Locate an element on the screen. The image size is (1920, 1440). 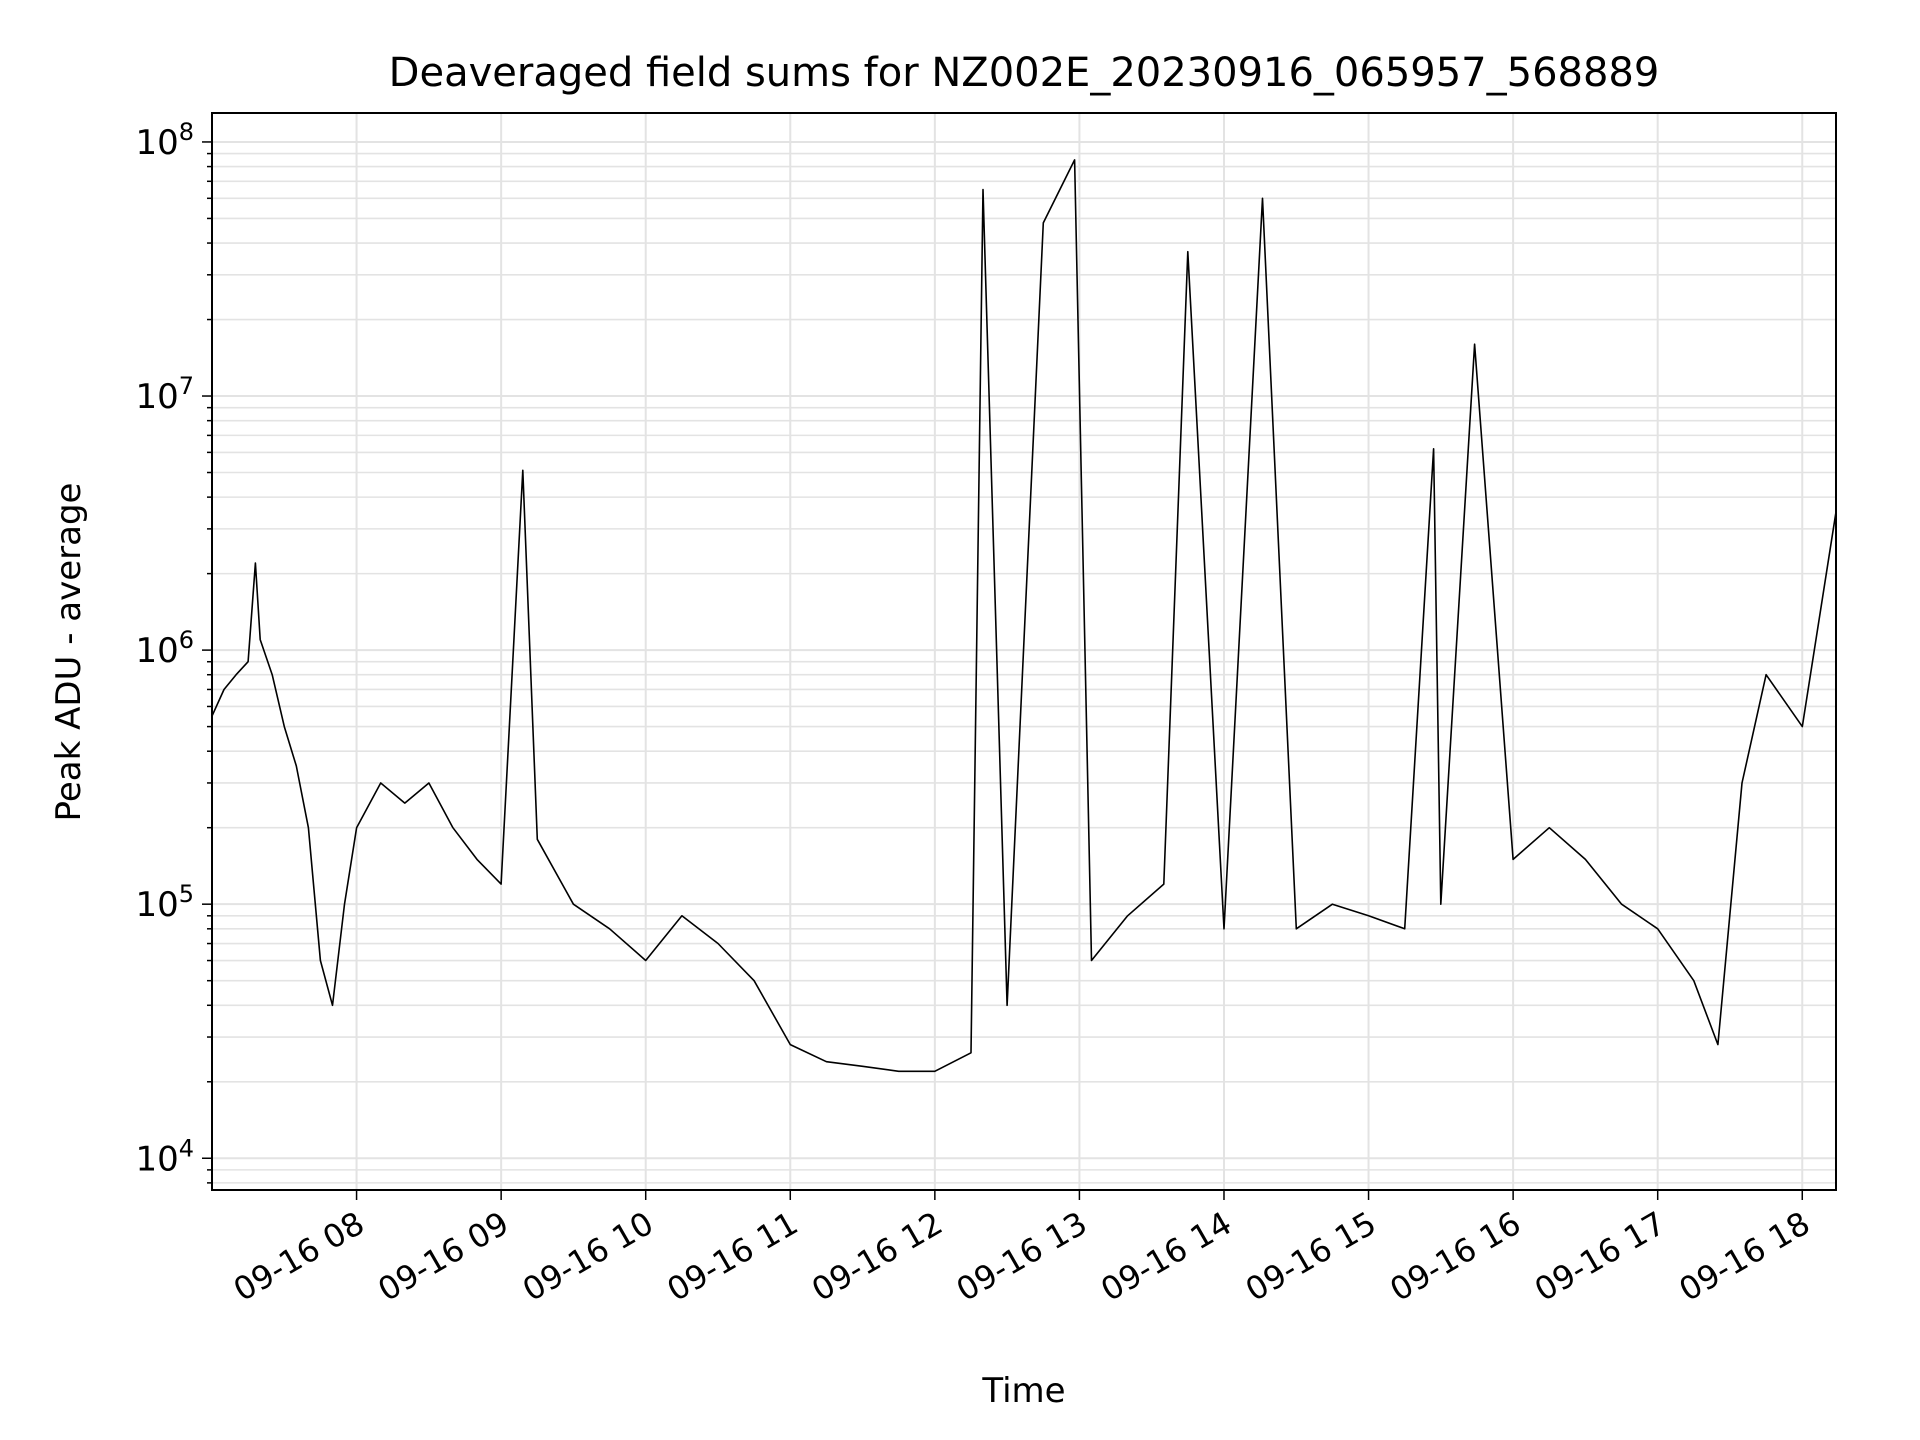
y-axis: 10⁴ 10⁵ 10⁶ 10⁷ 10⁸ is located at coordinates (173, 651).